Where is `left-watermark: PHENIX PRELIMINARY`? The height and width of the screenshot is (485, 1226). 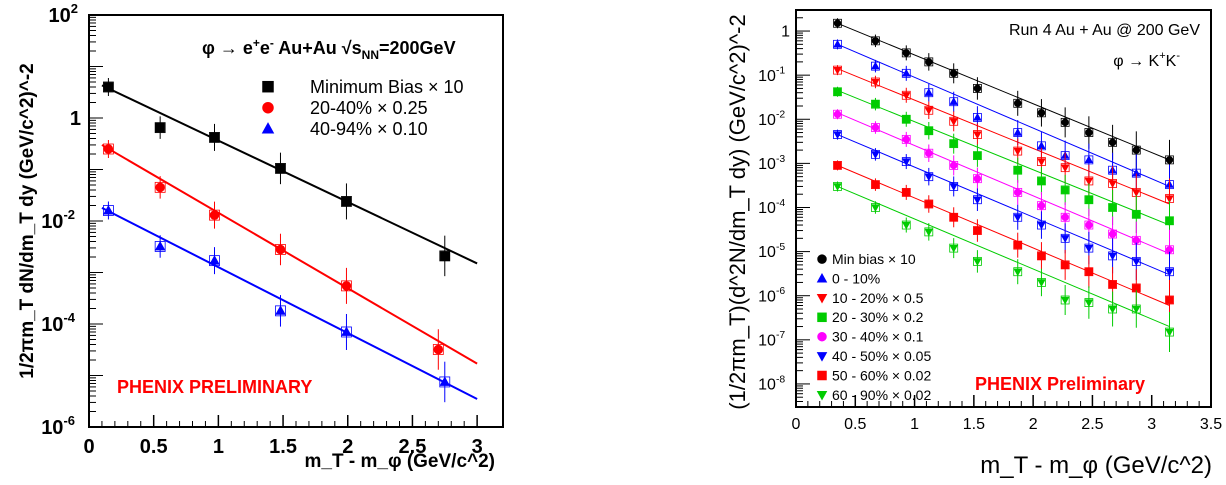 left-watermark: PHENIX PRELIMINARY is located at coordinates (214, 387).